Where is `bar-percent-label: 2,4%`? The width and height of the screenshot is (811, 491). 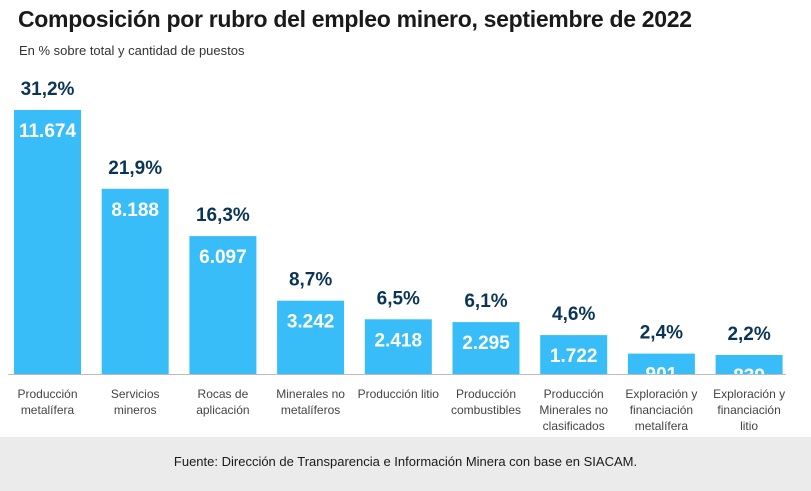 bar-percent-label: 2,4% is located at coordinates (661, 333).